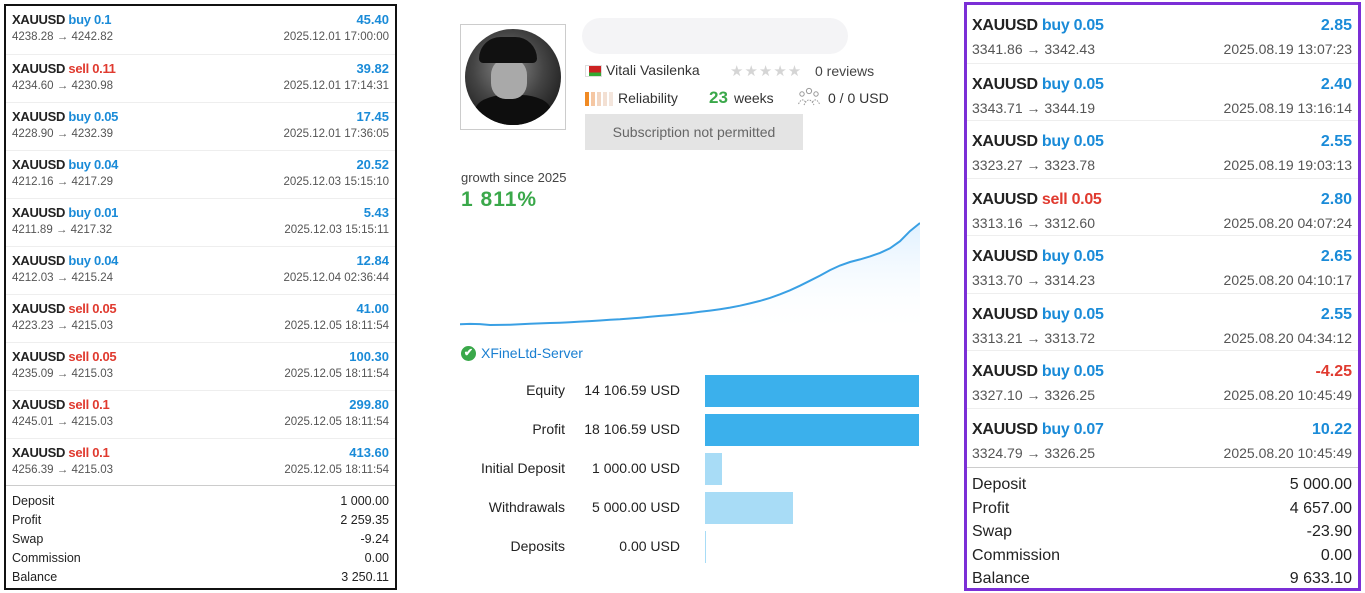  Describe the element at coordinates (372, 308) in the screenshot. I see `trade-profit: 41.00` at that location.